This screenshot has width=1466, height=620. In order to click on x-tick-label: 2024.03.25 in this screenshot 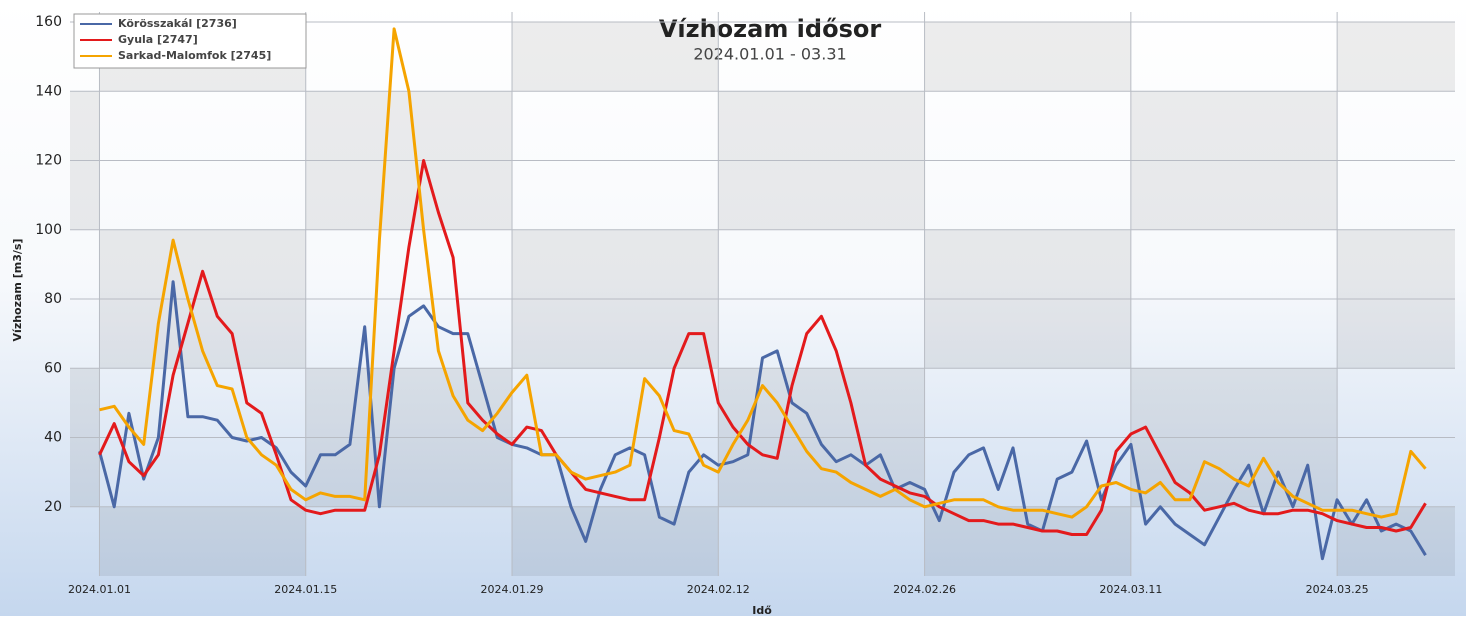, I will do `click(1337, 589)`.